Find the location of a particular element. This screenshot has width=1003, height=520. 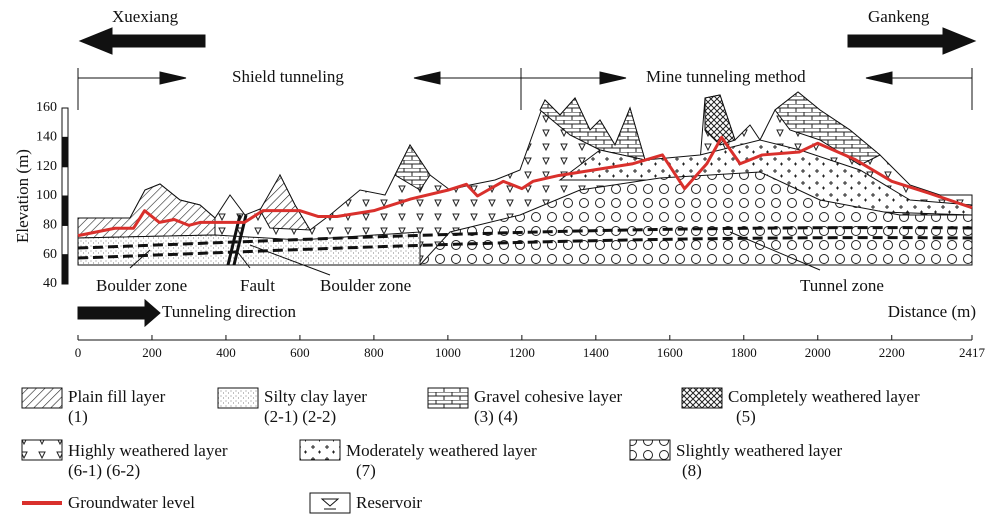

x-tick-label: 1000 is located at coordinates (448, 352).